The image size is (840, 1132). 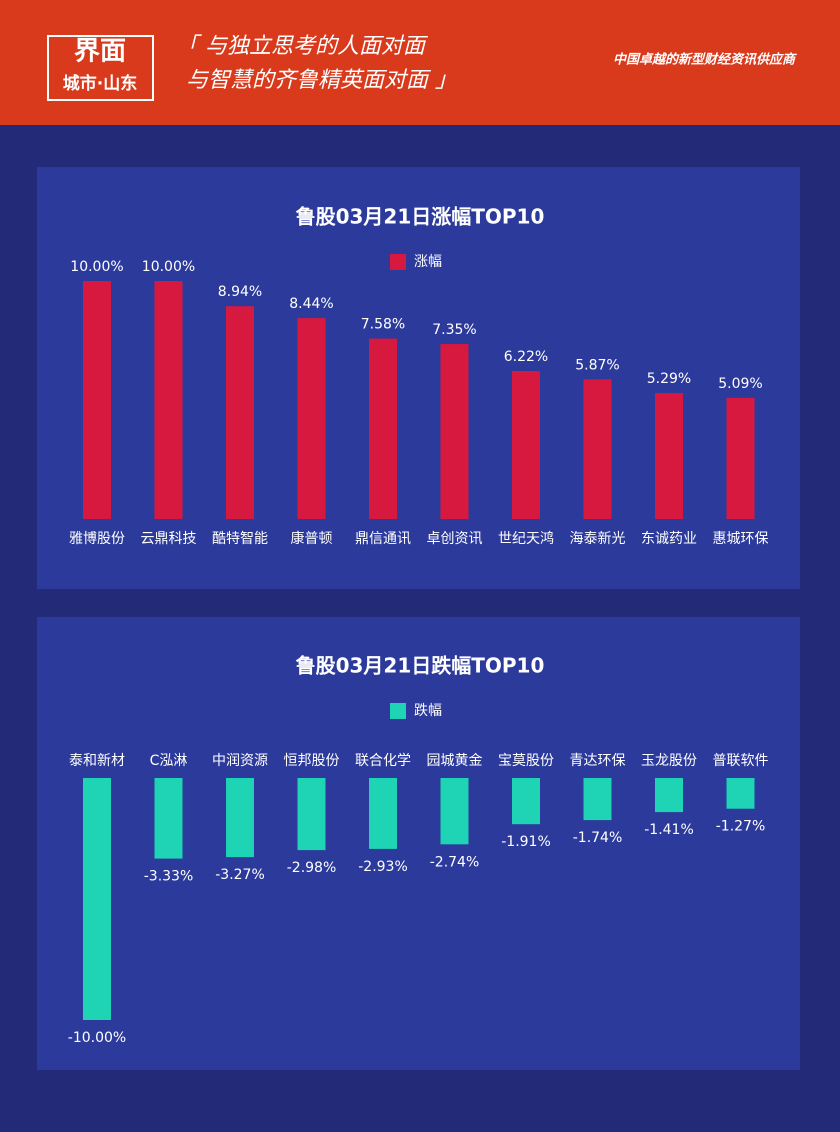 What do you see at coordinates (240, 539) in the screenshot?
I see `x-tick-label: 酷特智能` at bounding box center [240, 539].